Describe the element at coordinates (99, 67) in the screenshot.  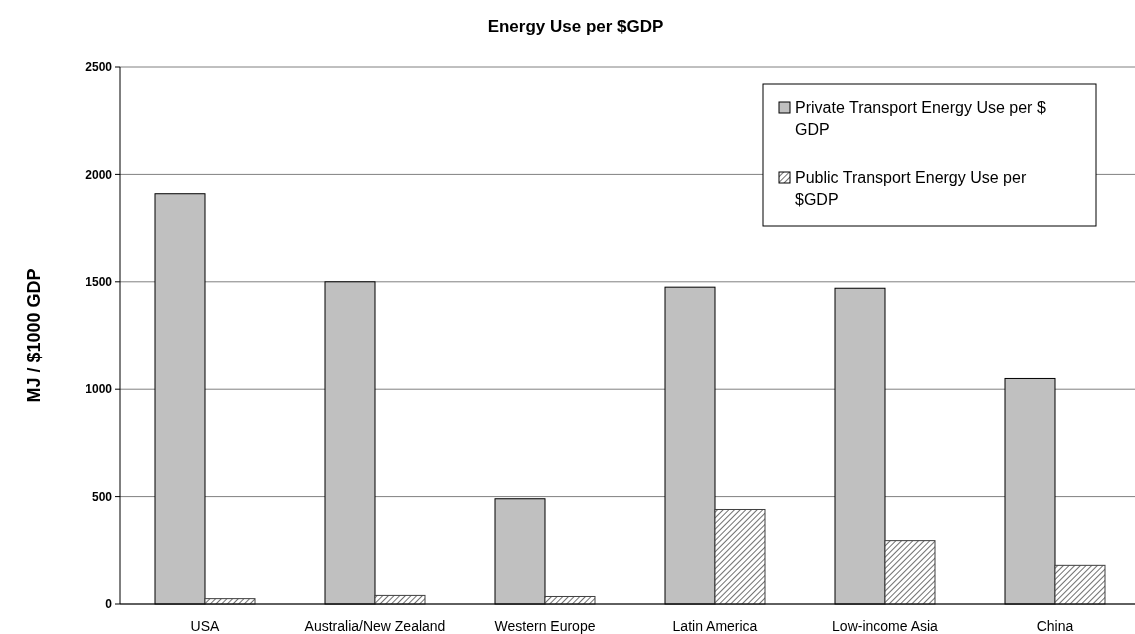
I see `y-tick-label: 2500` at that location.